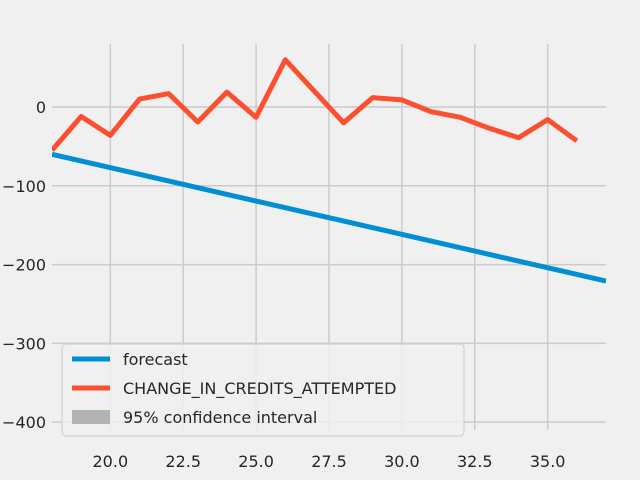  I want to click on legend-label: 95% confidence interval, so click(220, 417).